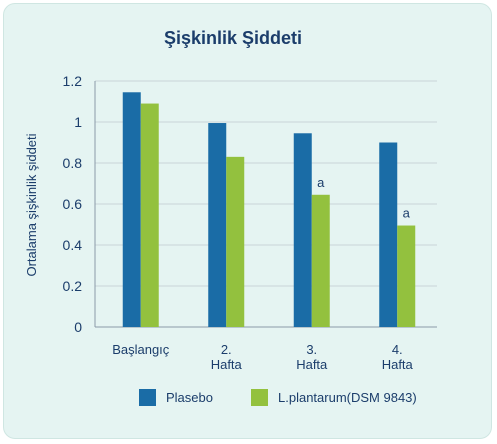  Describe the element at coordinates (31, 204) in the screenshot. I see `y-axis-label: Ortalama şişkinlik şiddeti` at that location.